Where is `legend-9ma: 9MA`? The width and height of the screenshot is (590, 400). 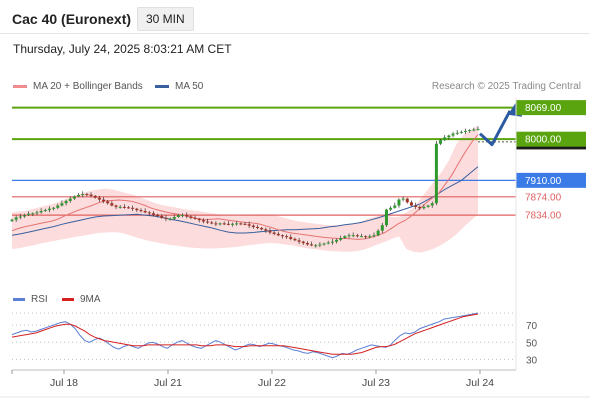 legend-9ma: 9MA is located at coordinates (81, 299).